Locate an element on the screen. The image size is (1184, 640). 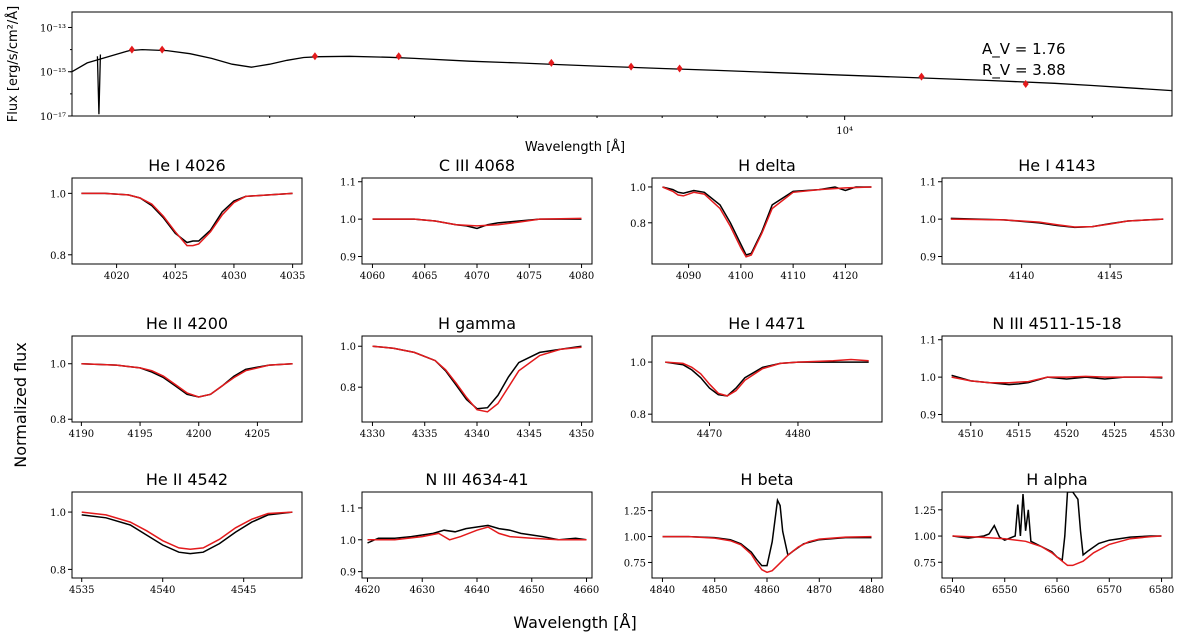
left-ylabel: Normalized flux is located at coordinates (20, 405).